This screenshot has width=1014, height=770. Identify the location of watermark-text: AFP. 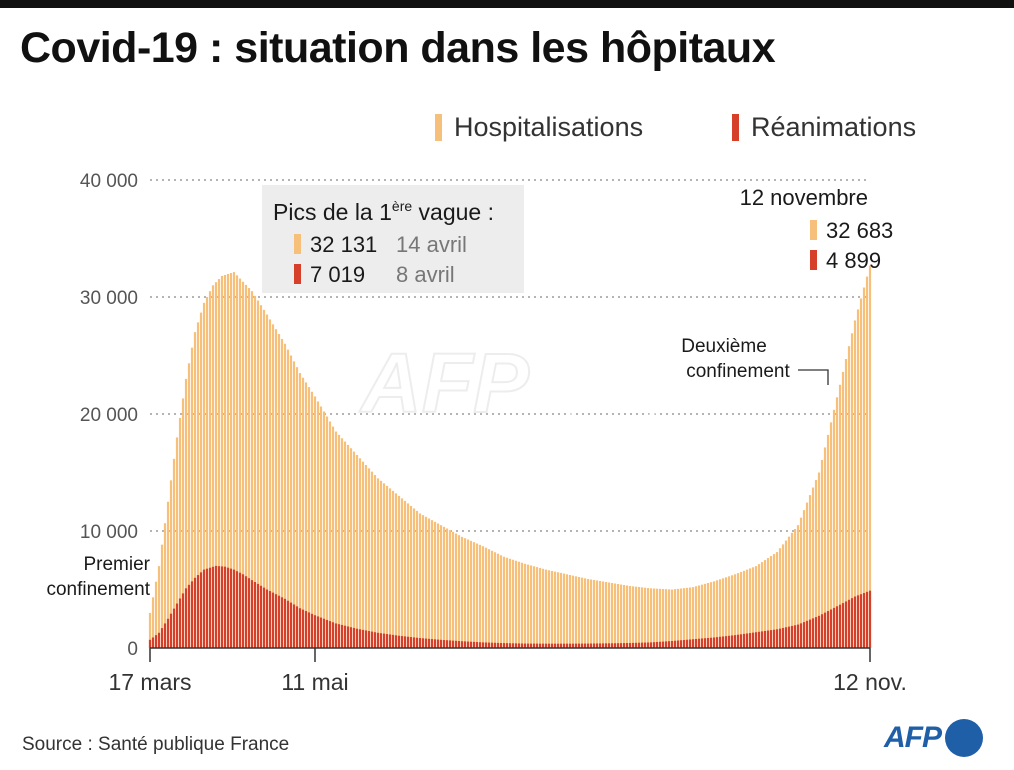
(444, 383).